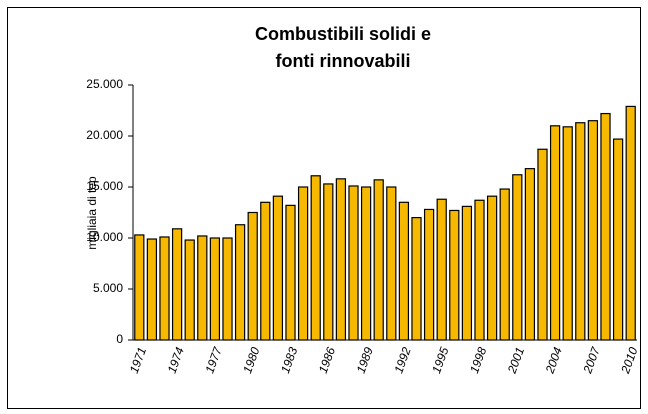 The width and height of the screenshot is (648, 414). Describe the element at coordinates (104, 186) in the screenshot. I see `y-tick-label: 15.000` at that location.